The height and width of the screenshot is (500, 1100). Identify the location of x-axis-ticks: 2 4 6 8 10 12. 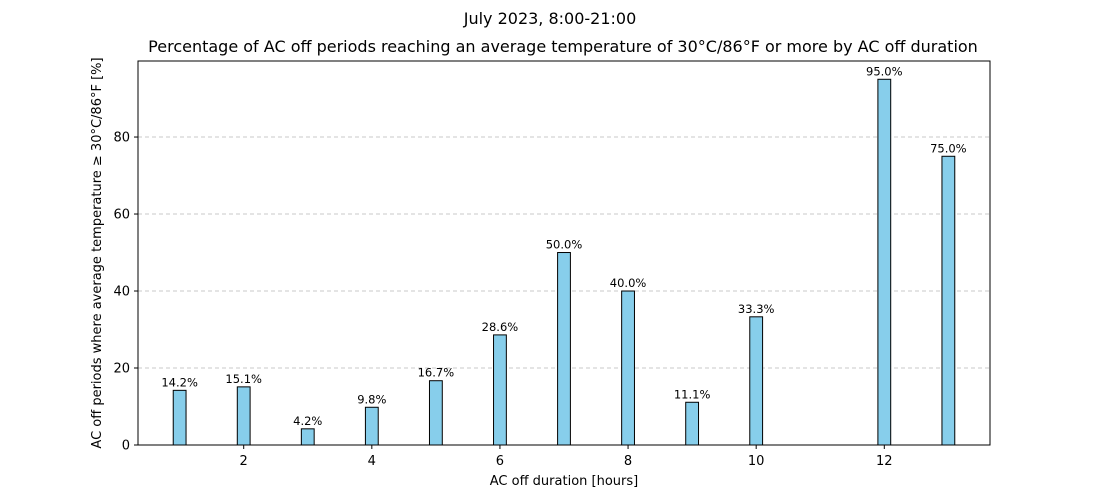
(566, 457).